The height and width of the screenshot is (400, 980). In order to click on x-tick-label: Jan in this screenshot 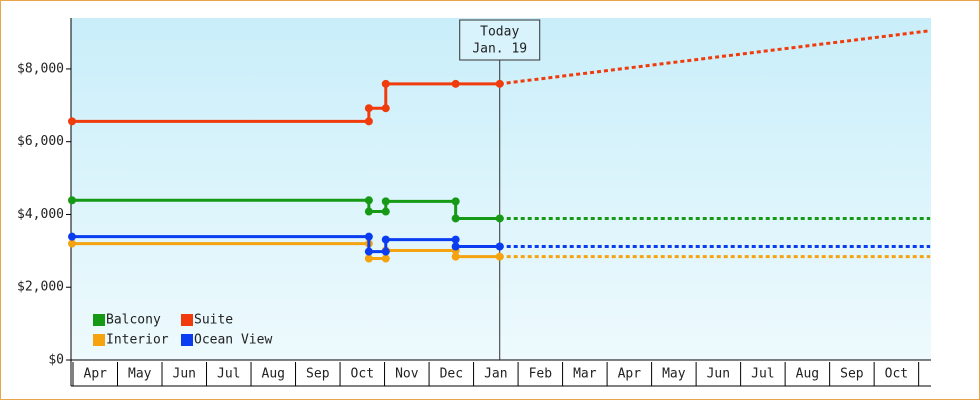, I will do `click(495, 374)`.